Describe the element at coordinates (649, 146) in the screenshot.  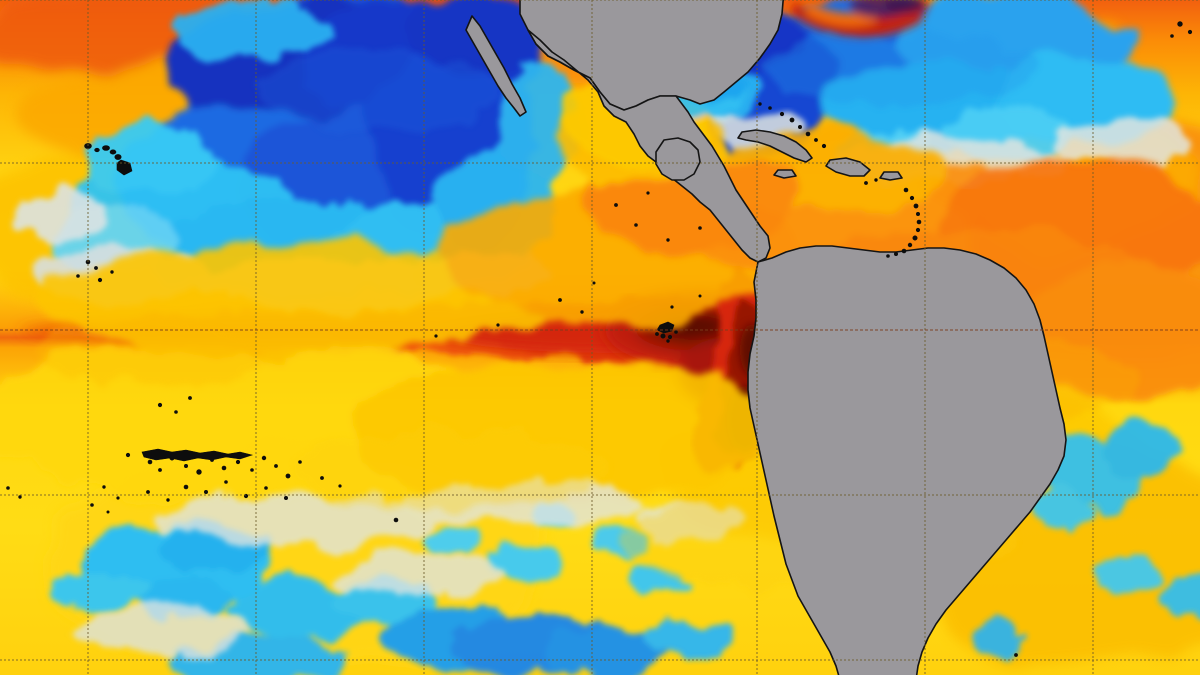
I see `central-america-landmass` at that location.